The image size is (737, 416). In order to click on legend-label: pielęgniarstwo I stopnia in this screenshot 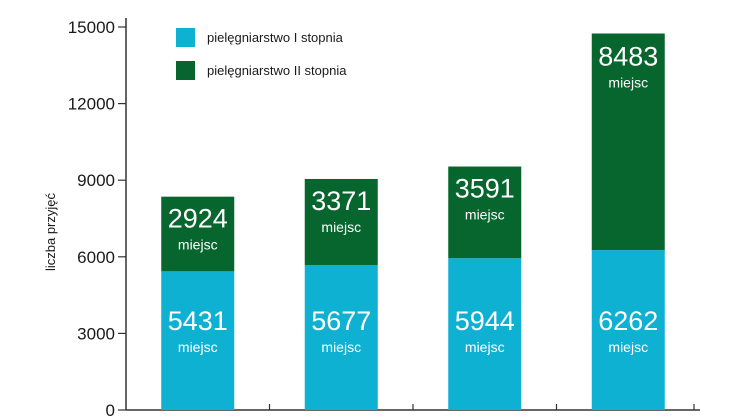, I will do `click(275, 37)`.